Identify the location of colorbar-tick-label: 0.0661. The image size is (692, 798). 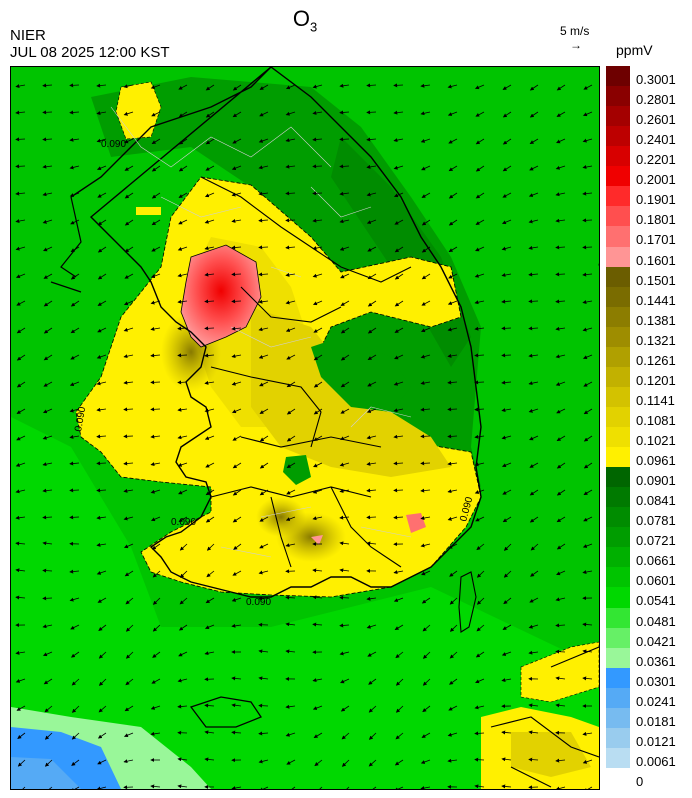
(656, 561).